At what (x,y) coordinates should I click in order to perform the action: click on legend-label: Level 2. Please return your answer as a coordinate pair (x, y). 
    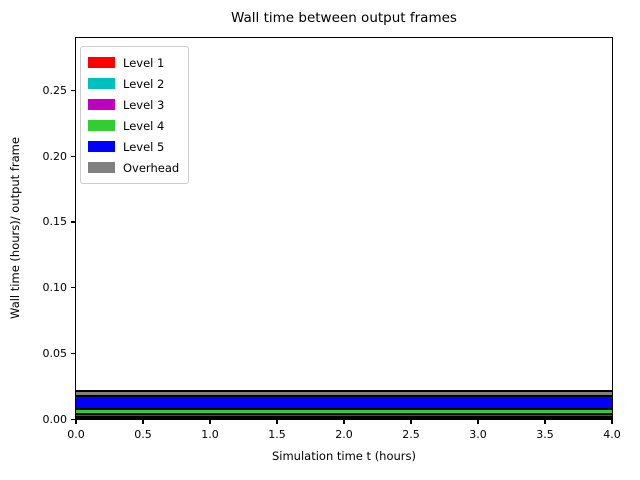
    Looking at the image, I should click on (144, 83).